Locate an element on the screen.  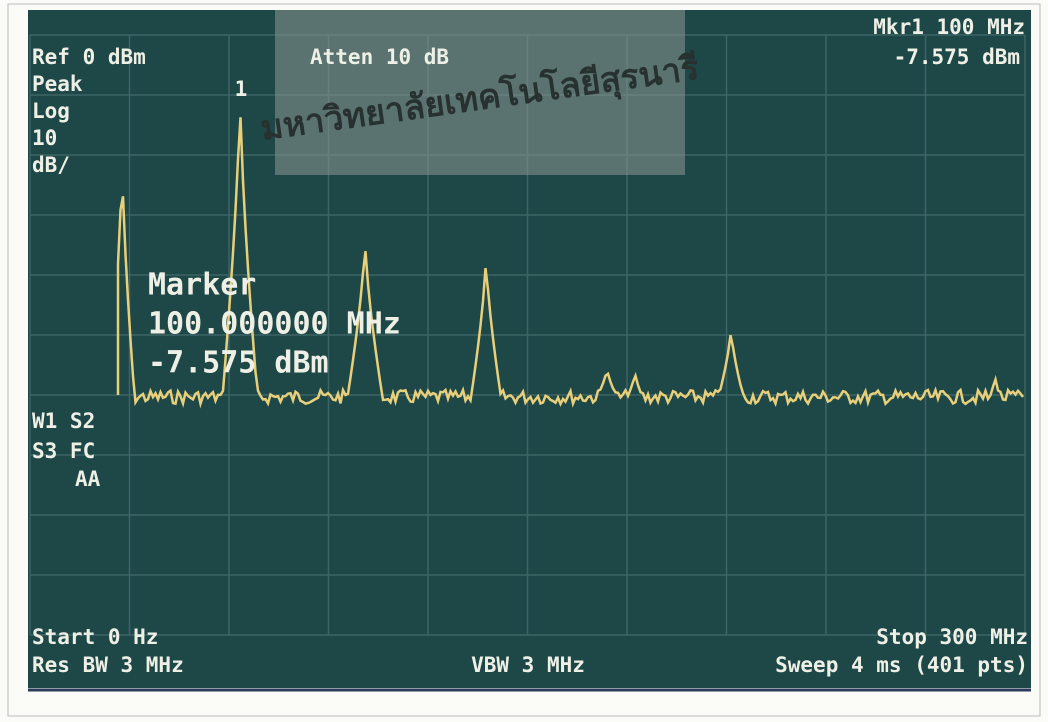
status-1: W1 S2 is located at coordinates (63, 421).